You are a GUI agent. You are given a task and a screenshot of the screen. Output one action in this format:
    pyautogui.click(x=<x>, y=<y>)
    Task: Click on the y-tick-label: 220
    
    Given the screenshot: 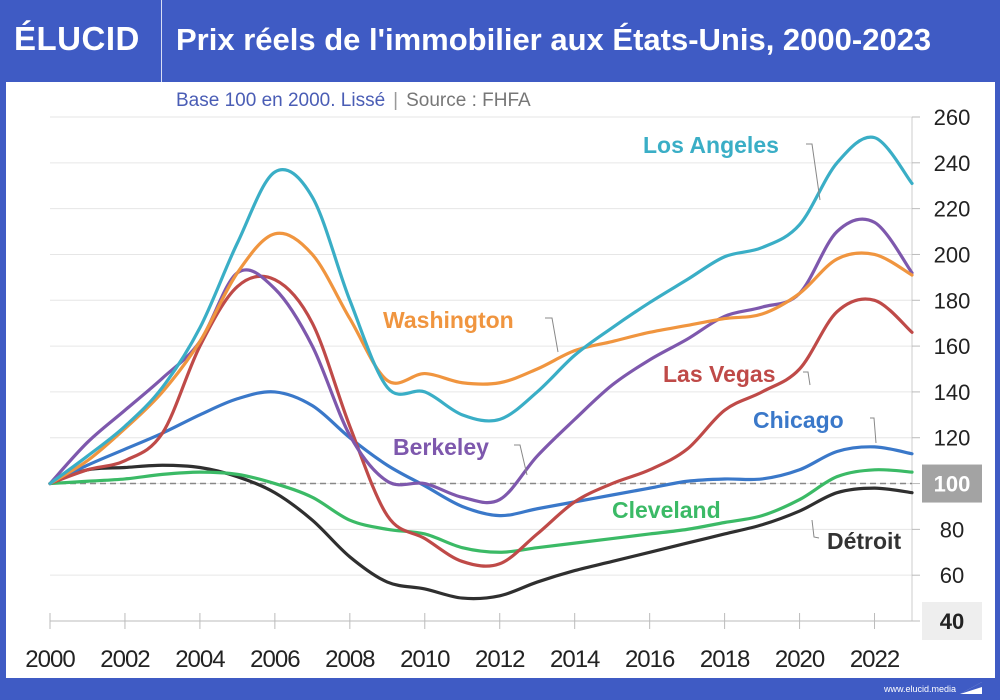 What is the action you would take?
    pyautogui.click(x=952, y=209)
    